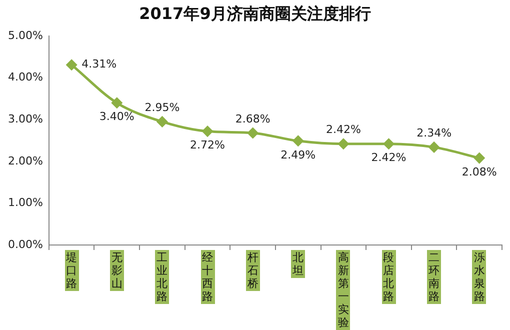 The width and height of the screenshot is (510, 330). What do you see at coordinates (255, 14) in the screenshot?
I see `chart-title: 2017年9月济南商圈关注度排行` at bounding box center [255, 14].